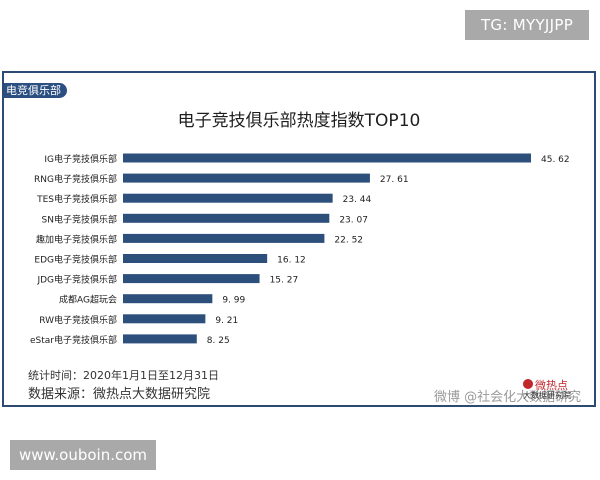 The height and width of the screenshot is (480, 600). I want to click on category-label: EDG电子竞技俱乐部, so click(75, 260).